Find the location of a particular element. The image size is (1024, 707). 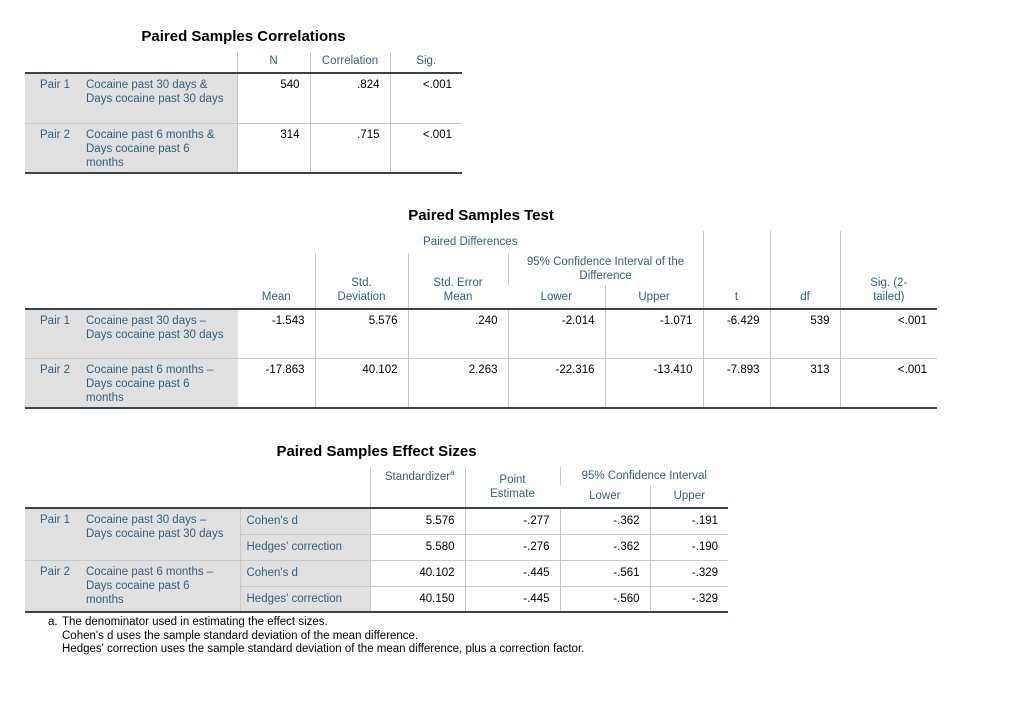

group-header-95-ci: 95% Confidence Interval is located at coordinates (644, 476).